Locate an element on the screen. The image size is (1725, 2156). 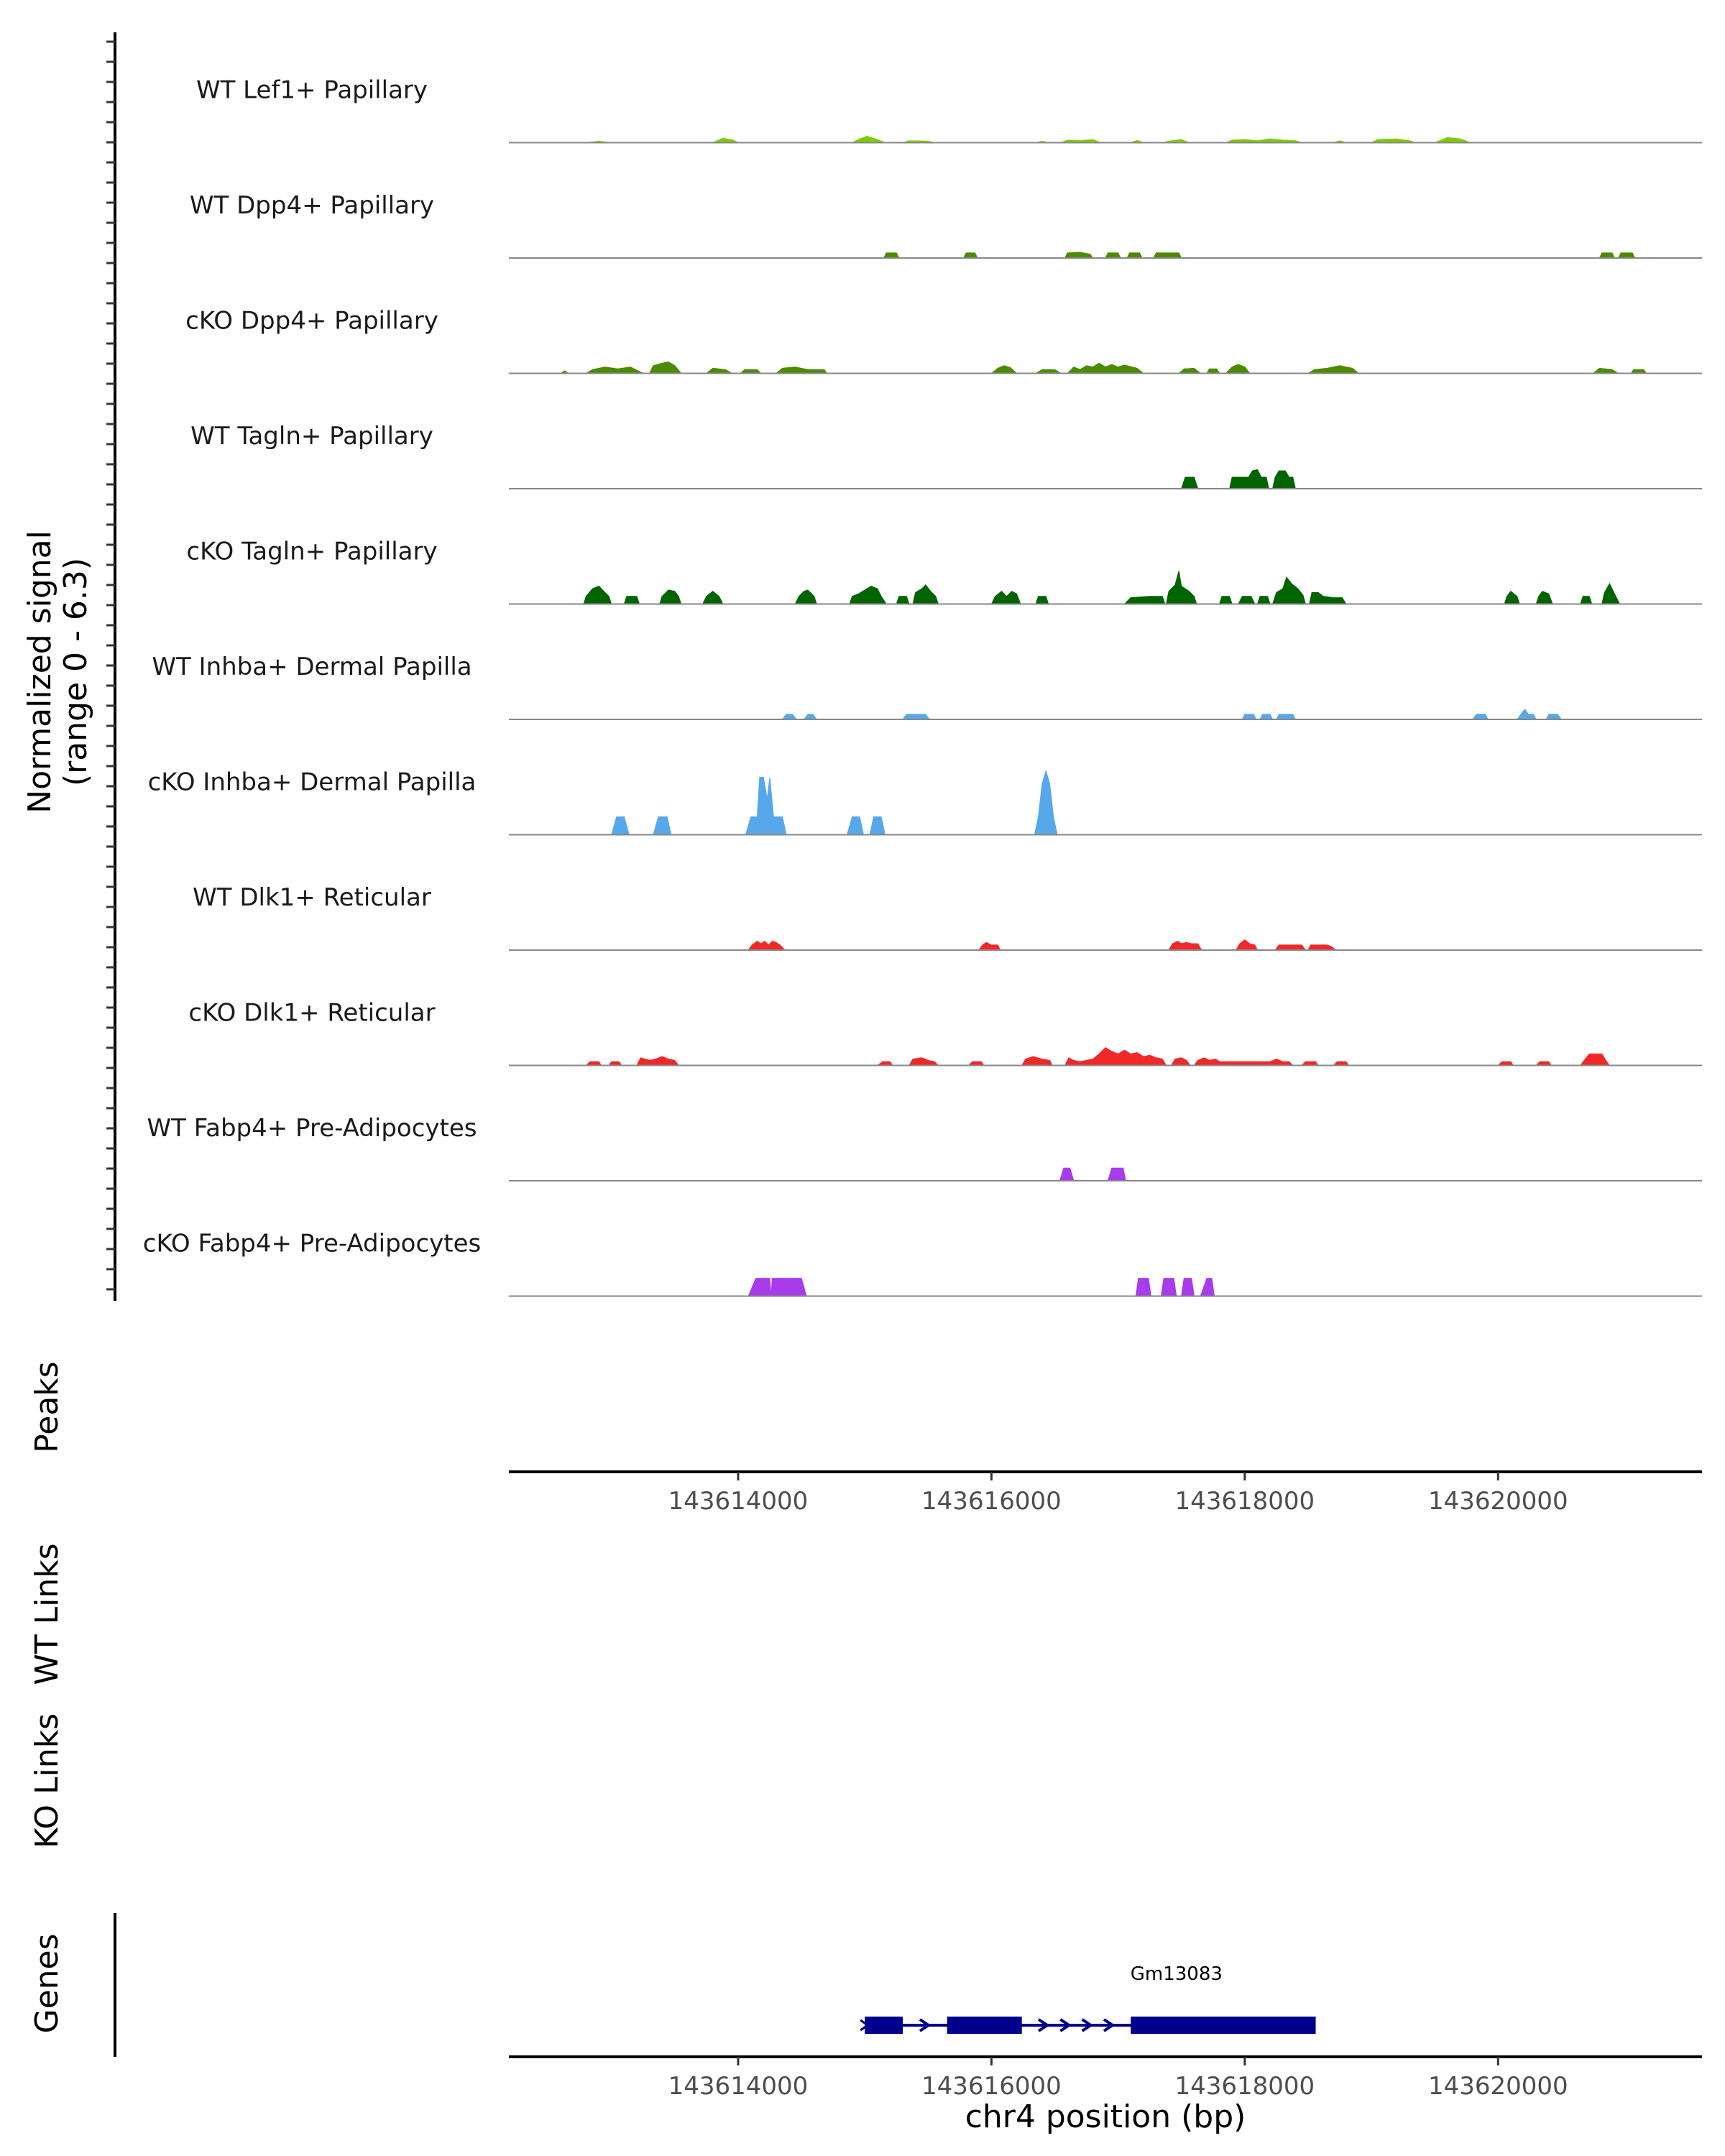
track: cKO Tagln+ Papillary is located at coordinates (944, 571).